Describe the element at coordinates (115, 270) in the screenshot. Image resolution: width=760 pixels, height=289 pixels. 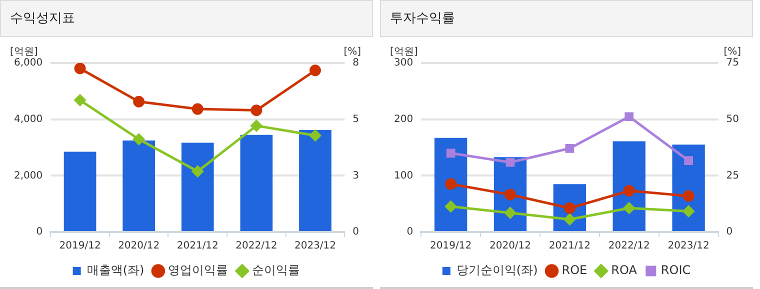
I see `legend-label: 매출액(좌)` at that location.